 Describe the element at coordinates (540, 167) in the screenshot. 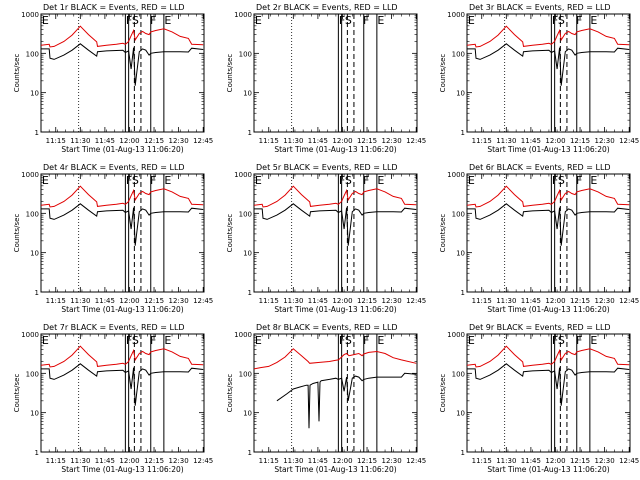

I see `panel-title: Det 6r BLACK = Events, RED = LLD` at that location.